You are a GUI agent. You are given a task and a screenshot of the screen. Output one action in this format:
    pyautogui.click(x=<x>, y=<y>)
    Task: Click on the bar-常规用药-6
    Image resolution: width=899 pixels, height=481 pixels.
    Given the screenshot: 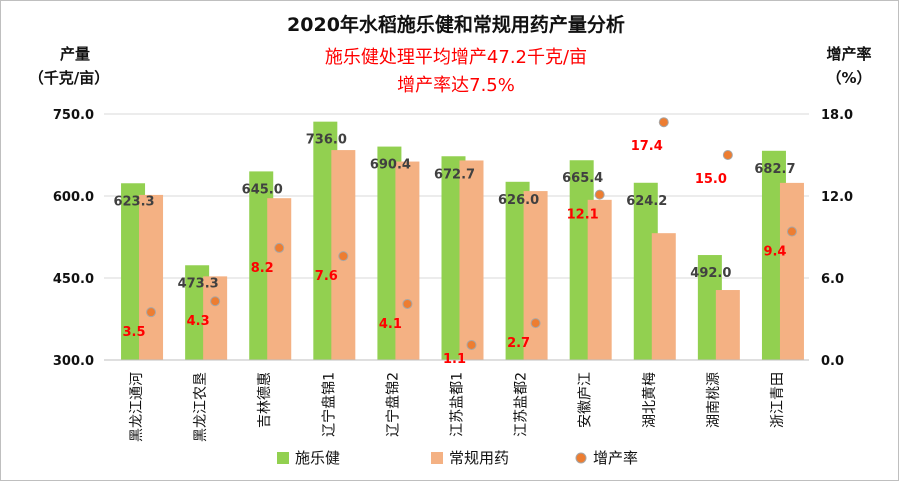 What is the action you would take?
    pyautogui.click(x=535, y=275)
    